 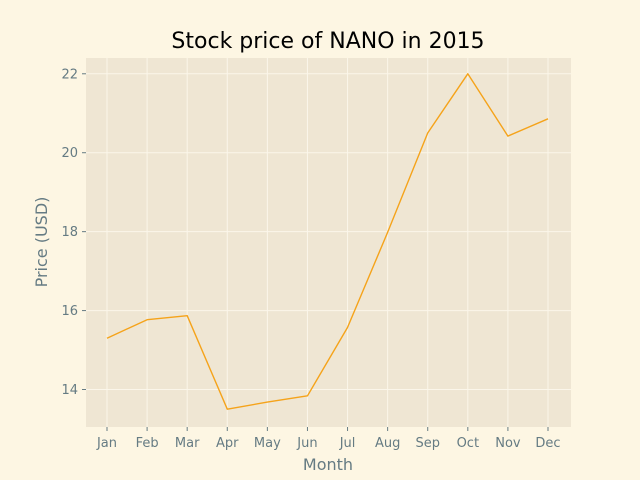 I want to click on x-axis-label: Month, so click(x=328, y=464).